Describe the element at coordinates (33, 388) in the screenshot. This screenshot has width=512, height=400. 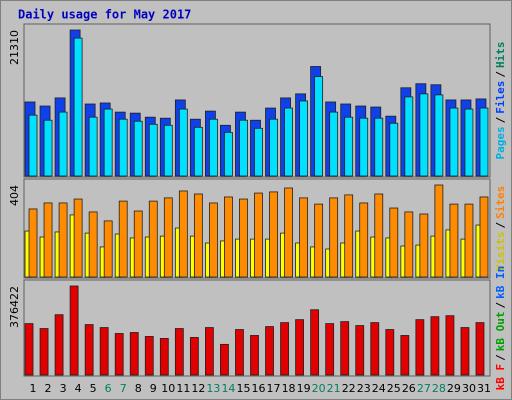
I see `x-tick-label: 1` at that location.